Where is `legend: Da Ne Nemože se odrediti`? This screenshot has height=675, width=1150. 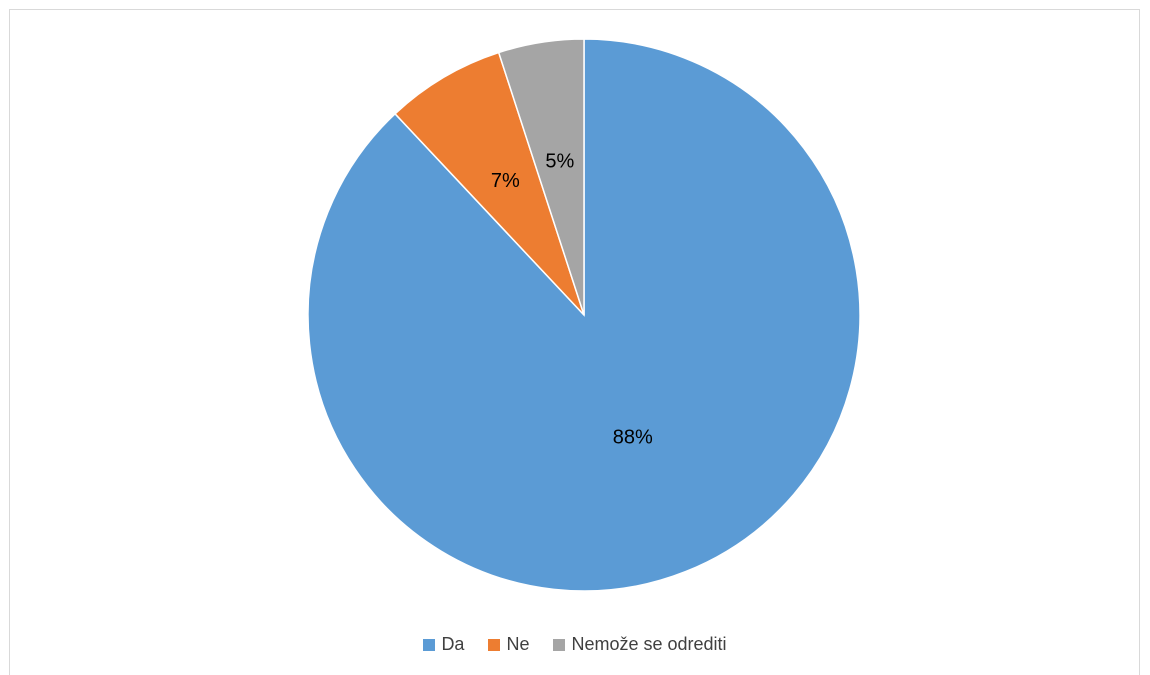
legend: Da Ne Nemože se odrediti is located at coordinates (575, 644).